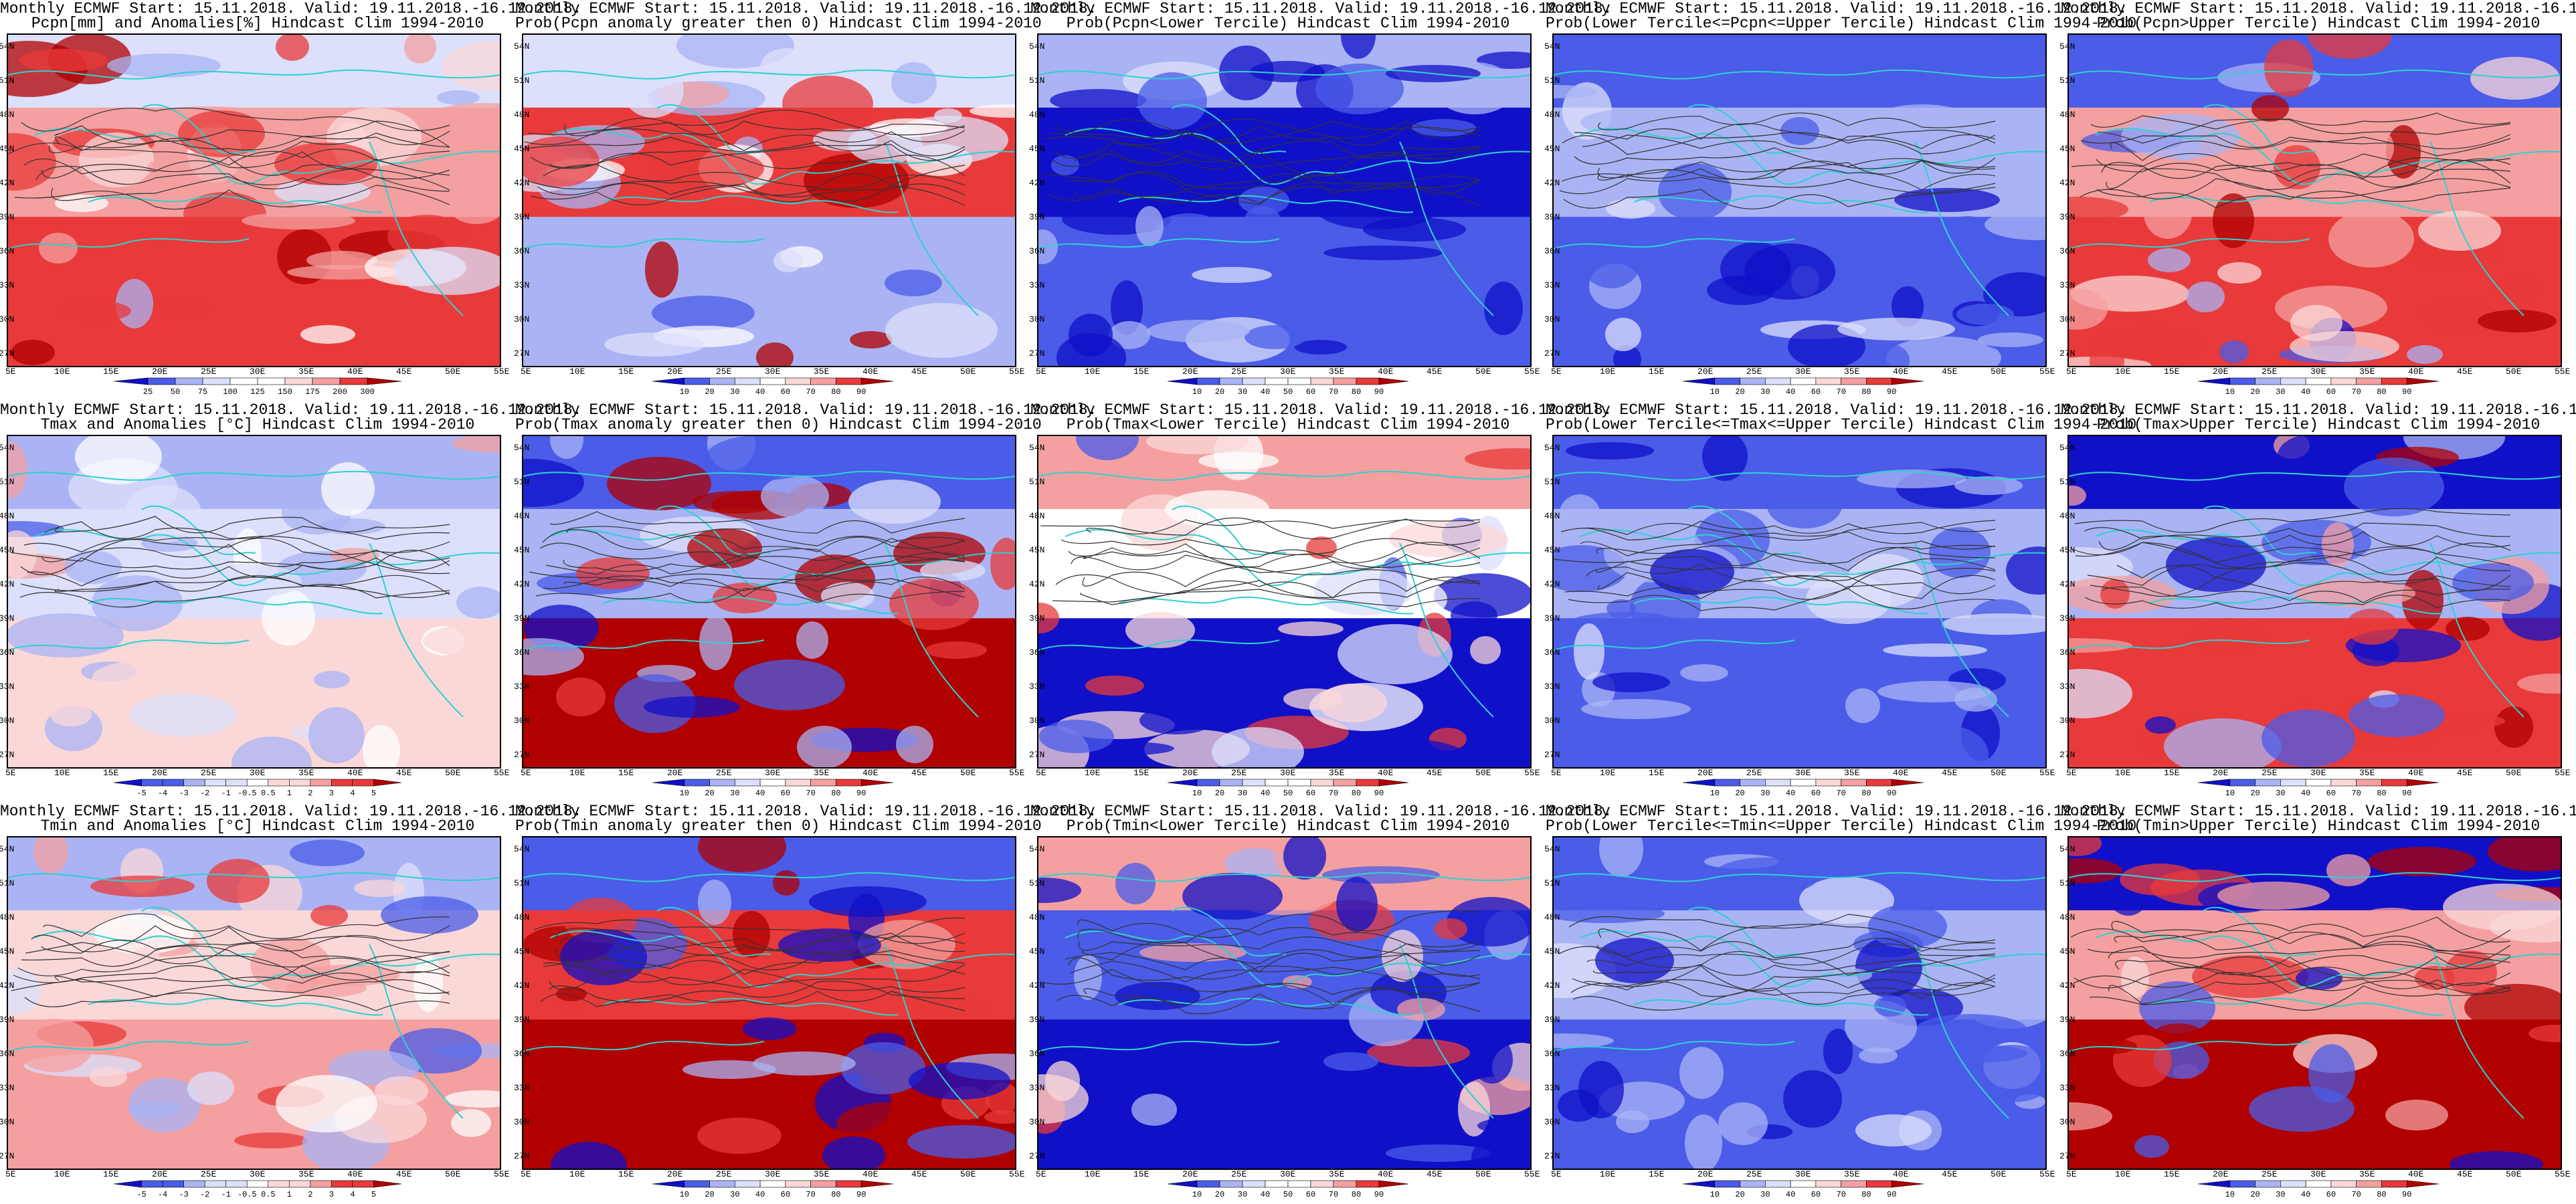  I want to click on map-field, so click(254, 602).